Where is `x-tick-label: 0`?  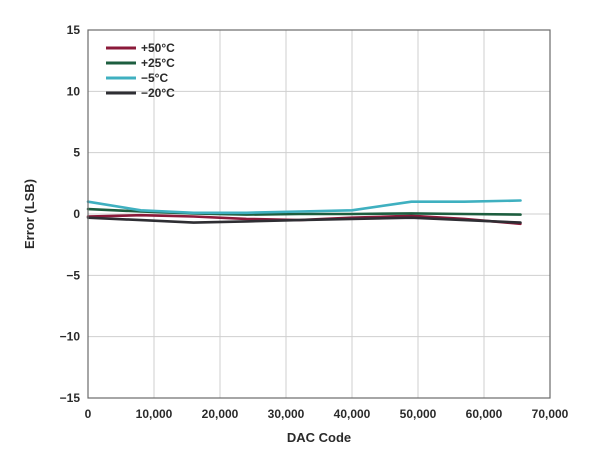
x-tick-label: 0 is located at coordinates (88, 414).